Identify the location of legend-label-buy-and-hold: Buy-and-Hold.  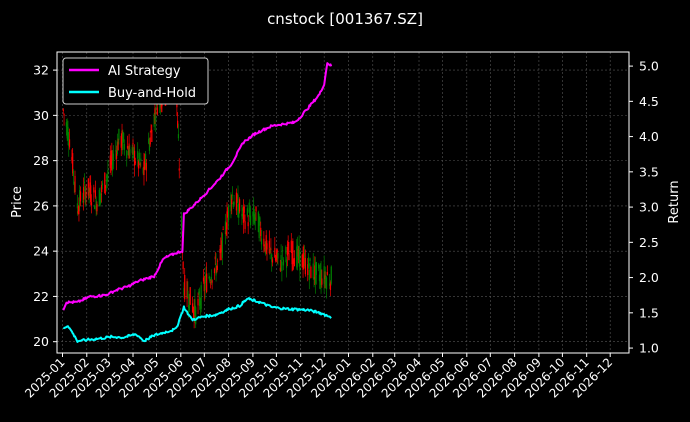
(152, 93).